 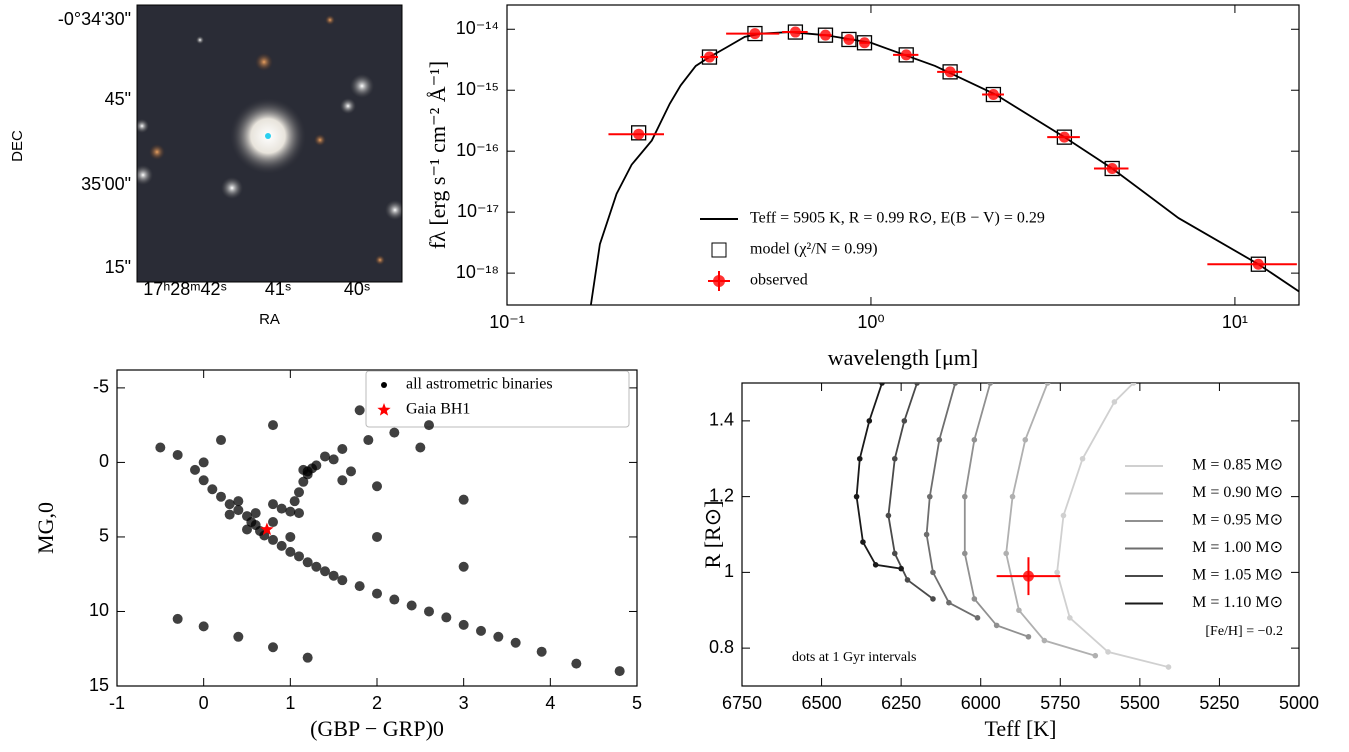 I want to click on legend-label: observed, so click(x=779, y=280).